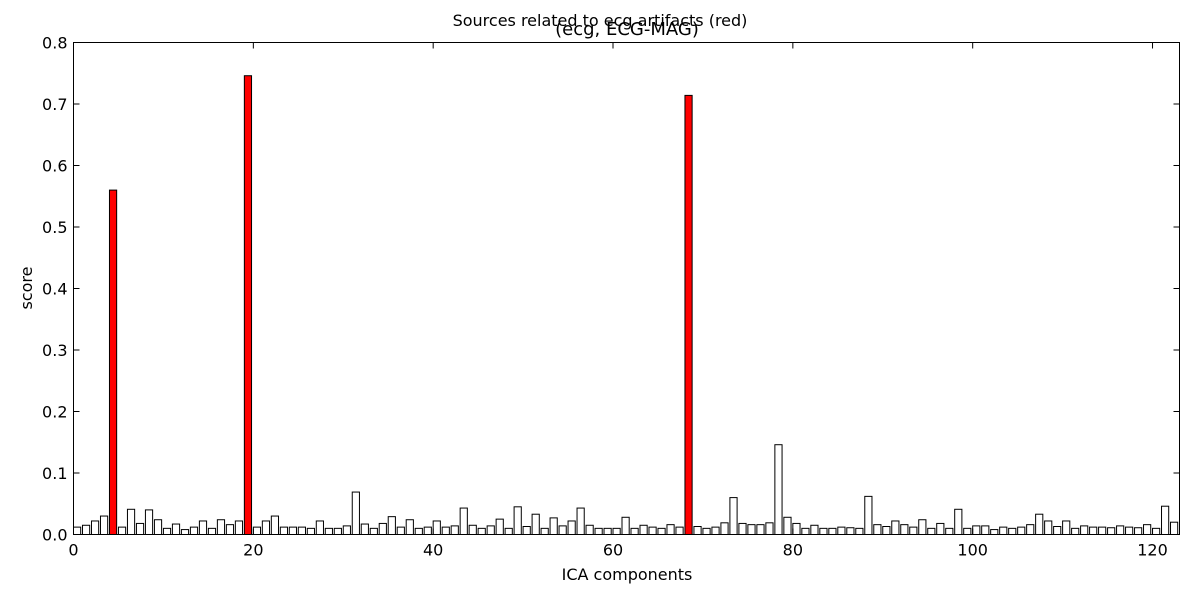  What do you see at coordinates (972, 550) in the screenshot?
I see `x-tick-label: 100` at bounding box center [972, 550].